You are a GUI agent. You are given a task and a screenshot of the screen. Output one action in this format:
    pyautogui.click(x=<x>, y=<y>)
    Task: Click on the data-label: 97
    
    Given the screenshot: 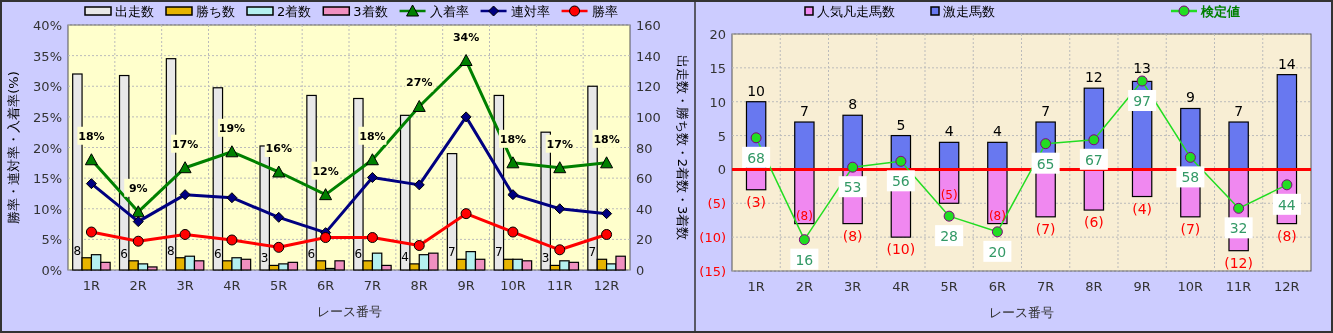 What is the action you would take?
    pyautogui.click(x=1142, y=101)
    